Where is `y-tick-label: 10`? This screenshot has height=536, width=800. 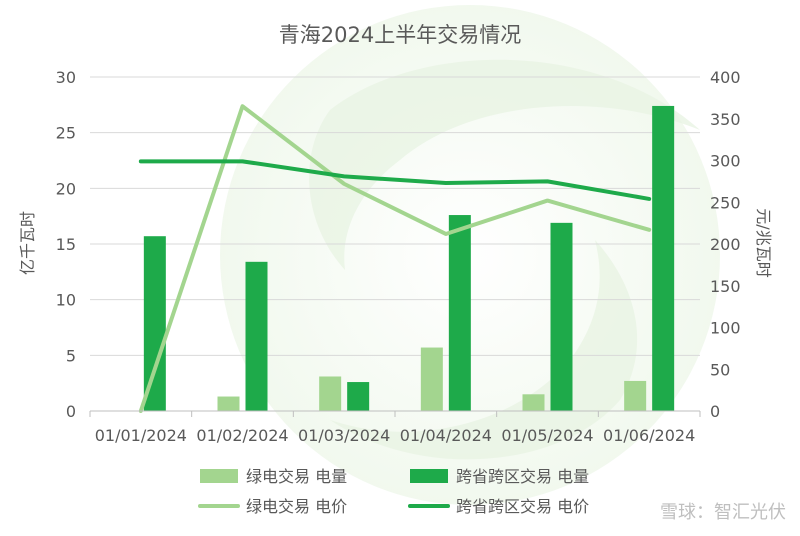 y-tick-label: 10 is located at coordinates (66, 300).